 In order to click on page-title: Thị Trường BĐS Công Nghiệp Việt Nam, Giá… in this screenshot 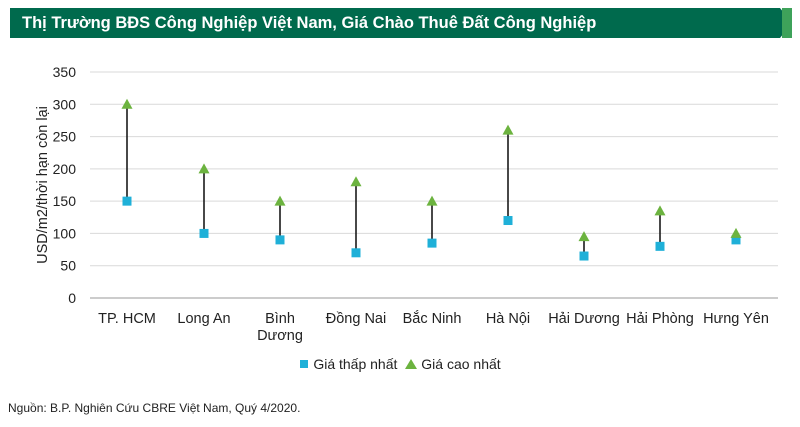, I will do `click(309, 23)`.